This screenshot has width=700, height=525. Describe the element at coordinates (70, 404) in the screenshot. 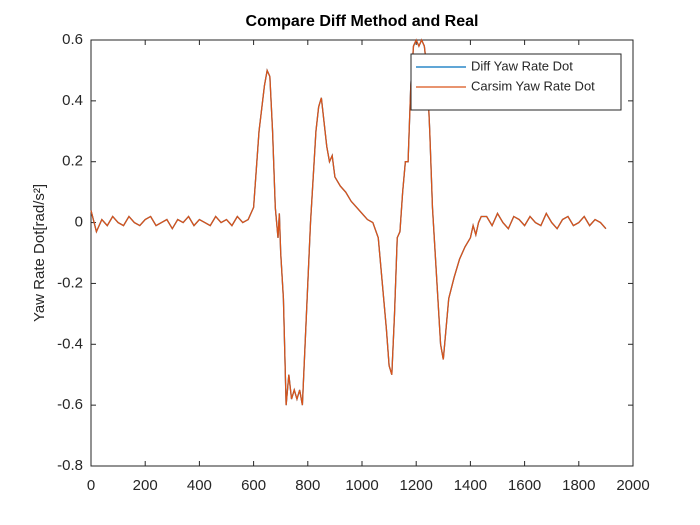

I see `y-tick-label: -0.6` at that location.